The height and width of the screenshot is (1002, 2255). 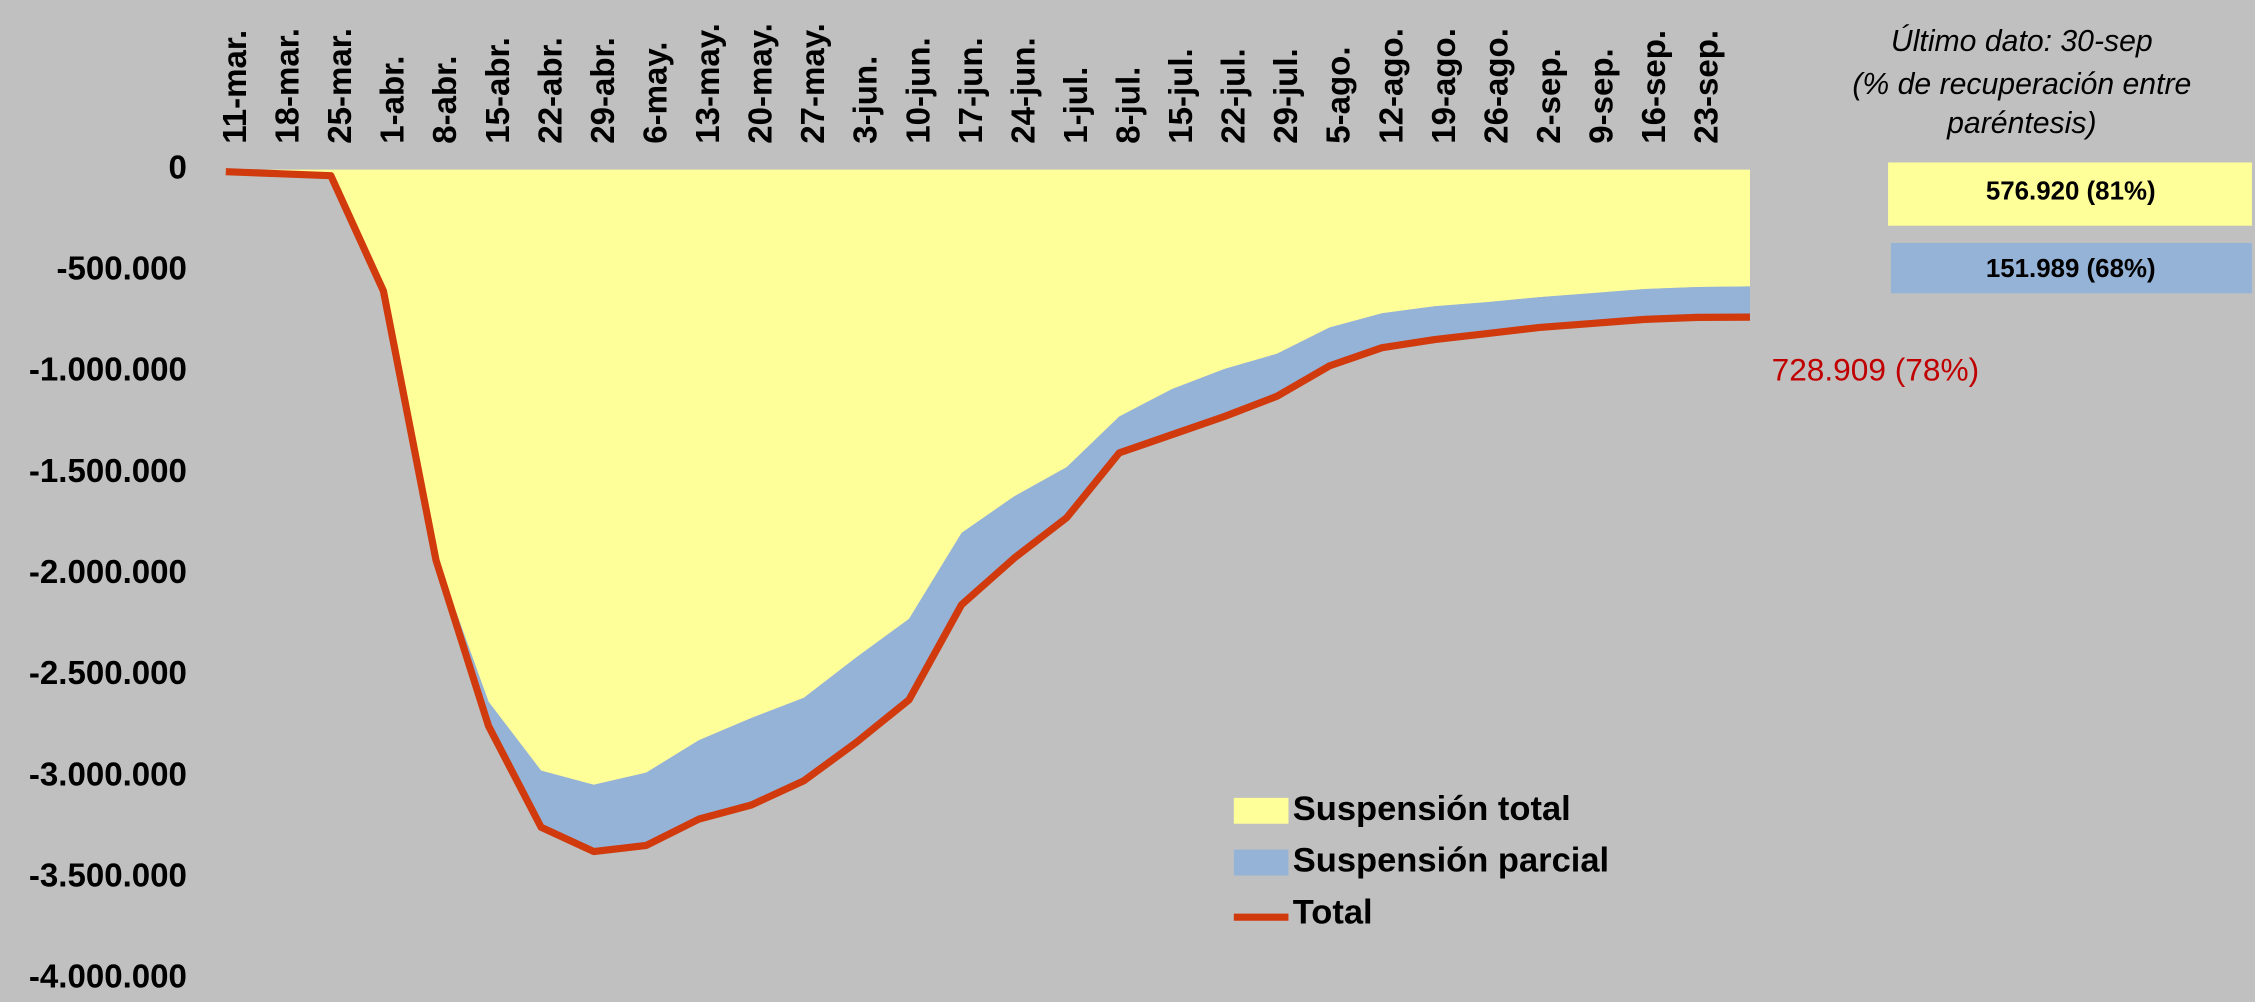 I want to click on x-tick-label: 8-abr., so click(x=445, y=100).